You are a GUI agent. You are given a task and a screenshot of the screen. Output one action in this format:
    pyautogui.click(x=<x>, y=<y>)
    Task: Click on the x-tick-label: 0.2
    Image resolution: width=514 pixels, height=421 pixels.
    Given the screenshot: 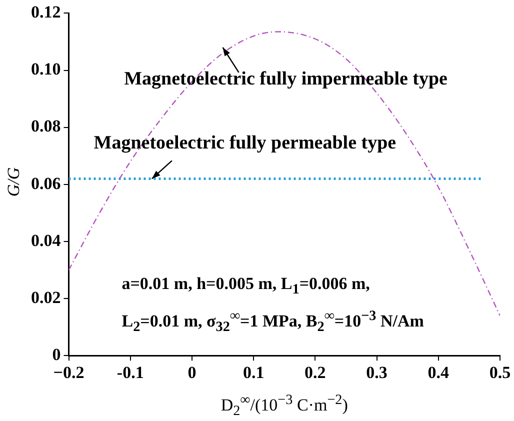 What is the action you would take?
    pyautogui.click(x=315, y=372)
    